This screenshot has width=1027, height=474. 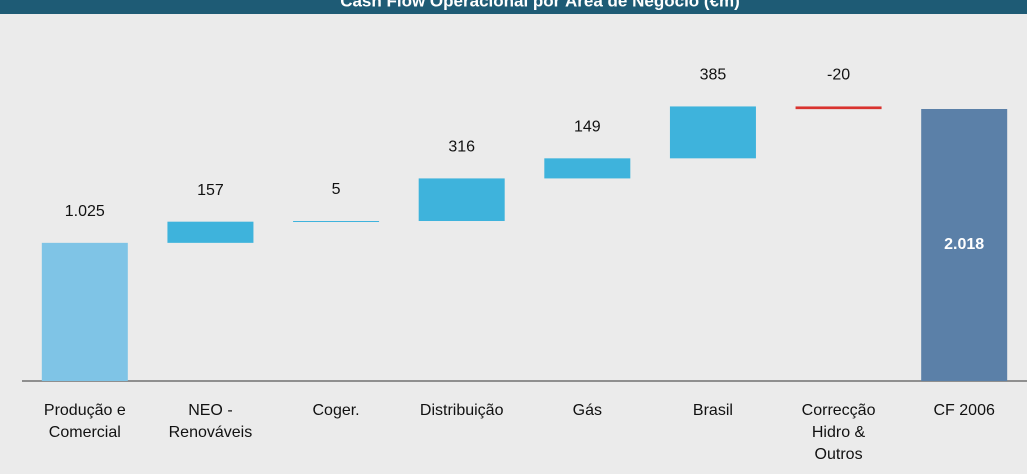 I want to click on x-tick-label: NEO -Renováveis, so click(x=211, y=421).